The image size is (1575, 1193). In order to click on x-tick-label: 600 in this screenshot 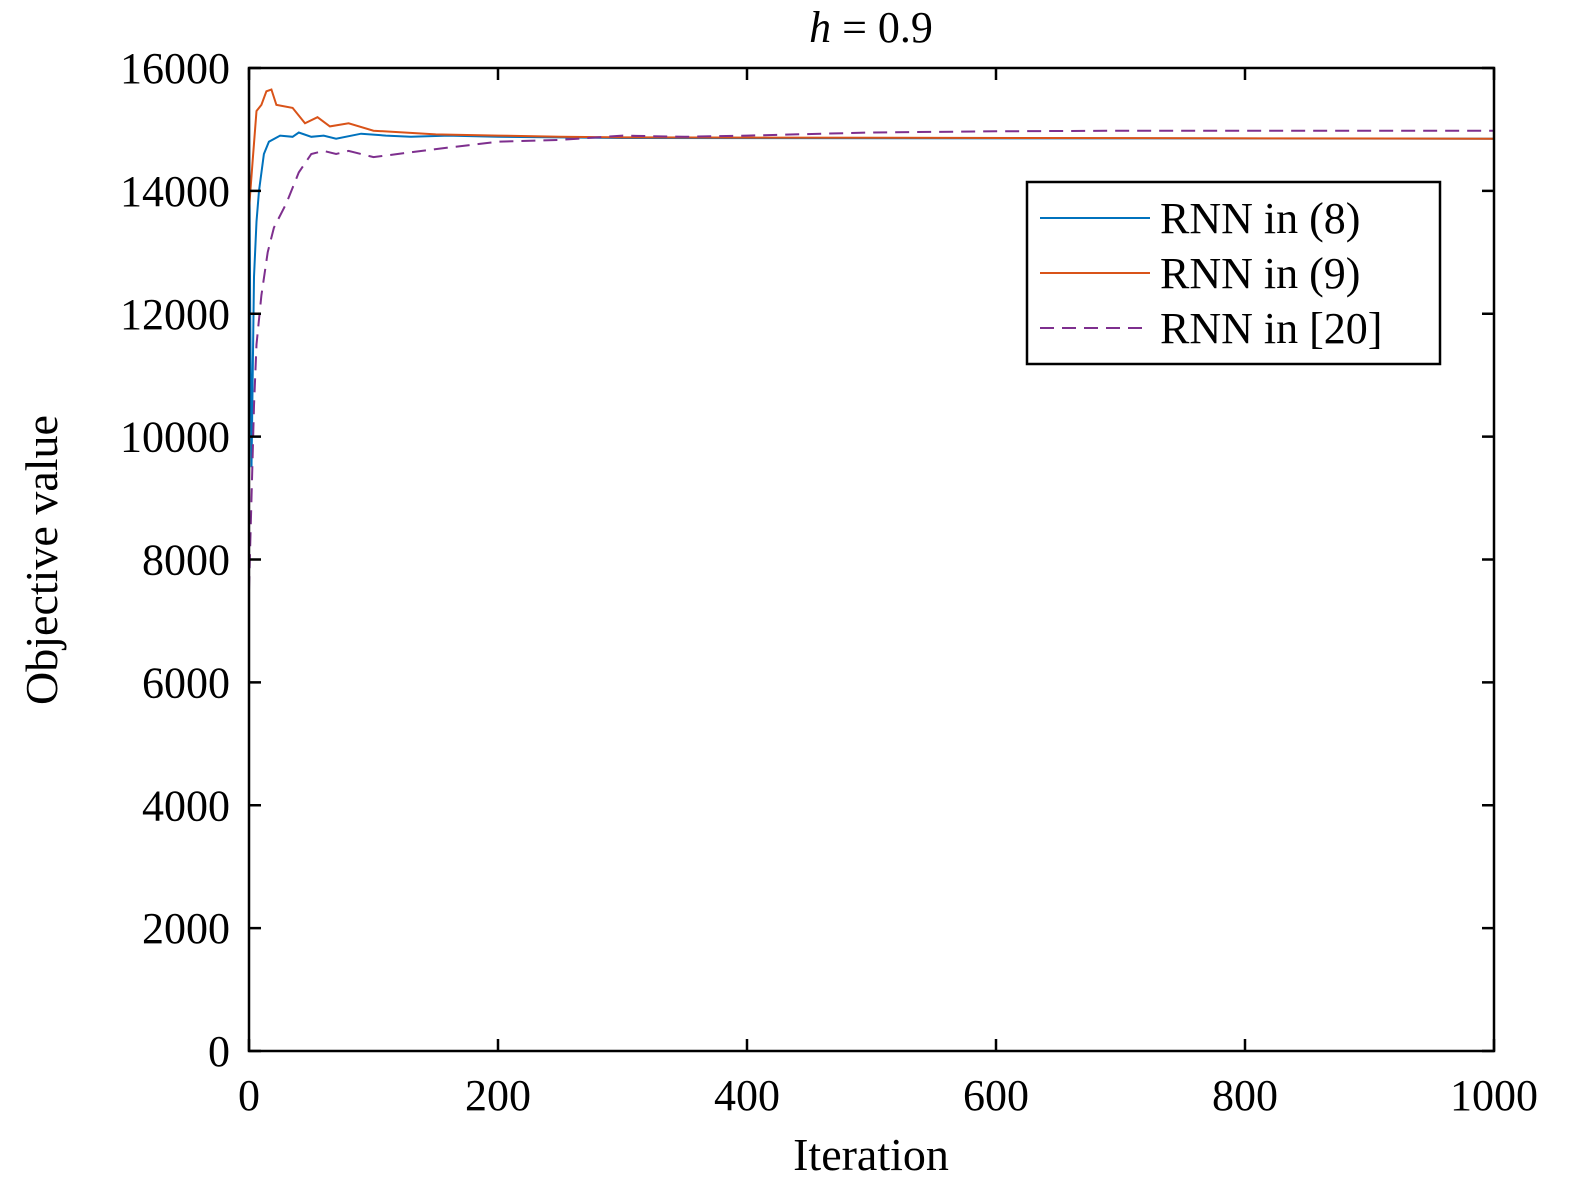, I will do `click(996, 1095)`.